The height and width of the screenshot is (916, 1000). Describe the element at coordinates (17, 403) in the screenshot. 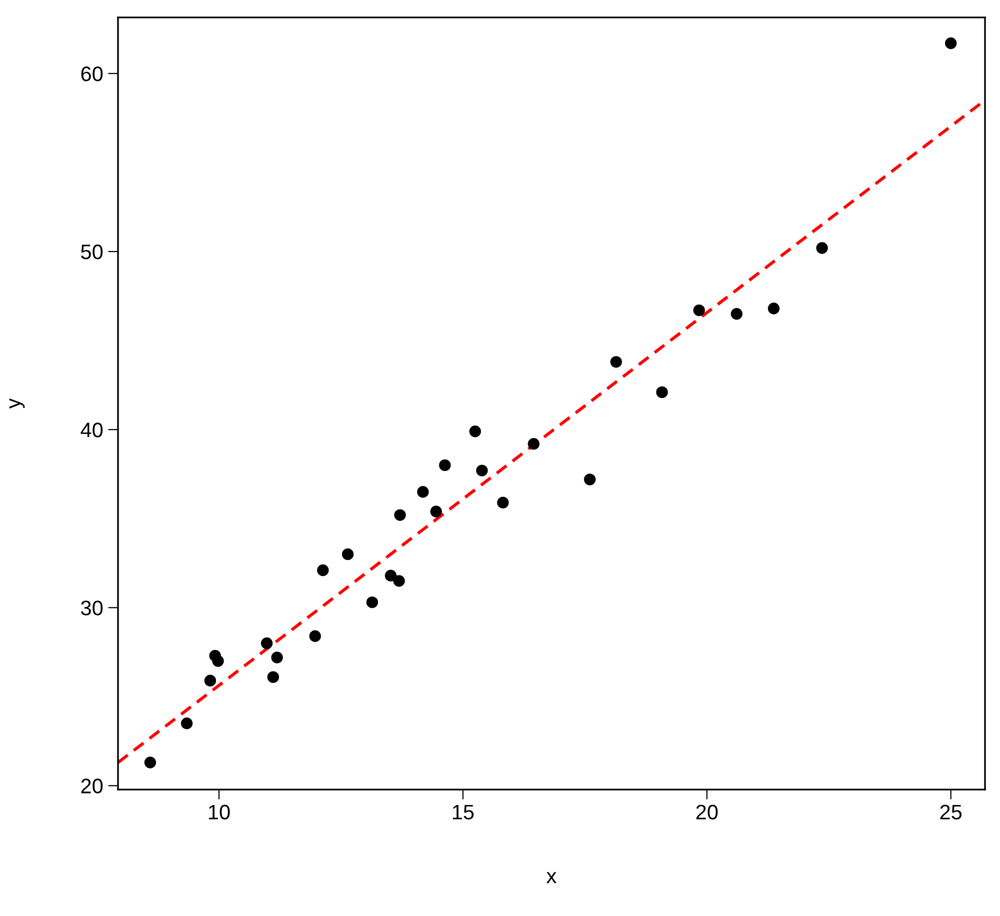

I see `y-axis-title: y` at that location.